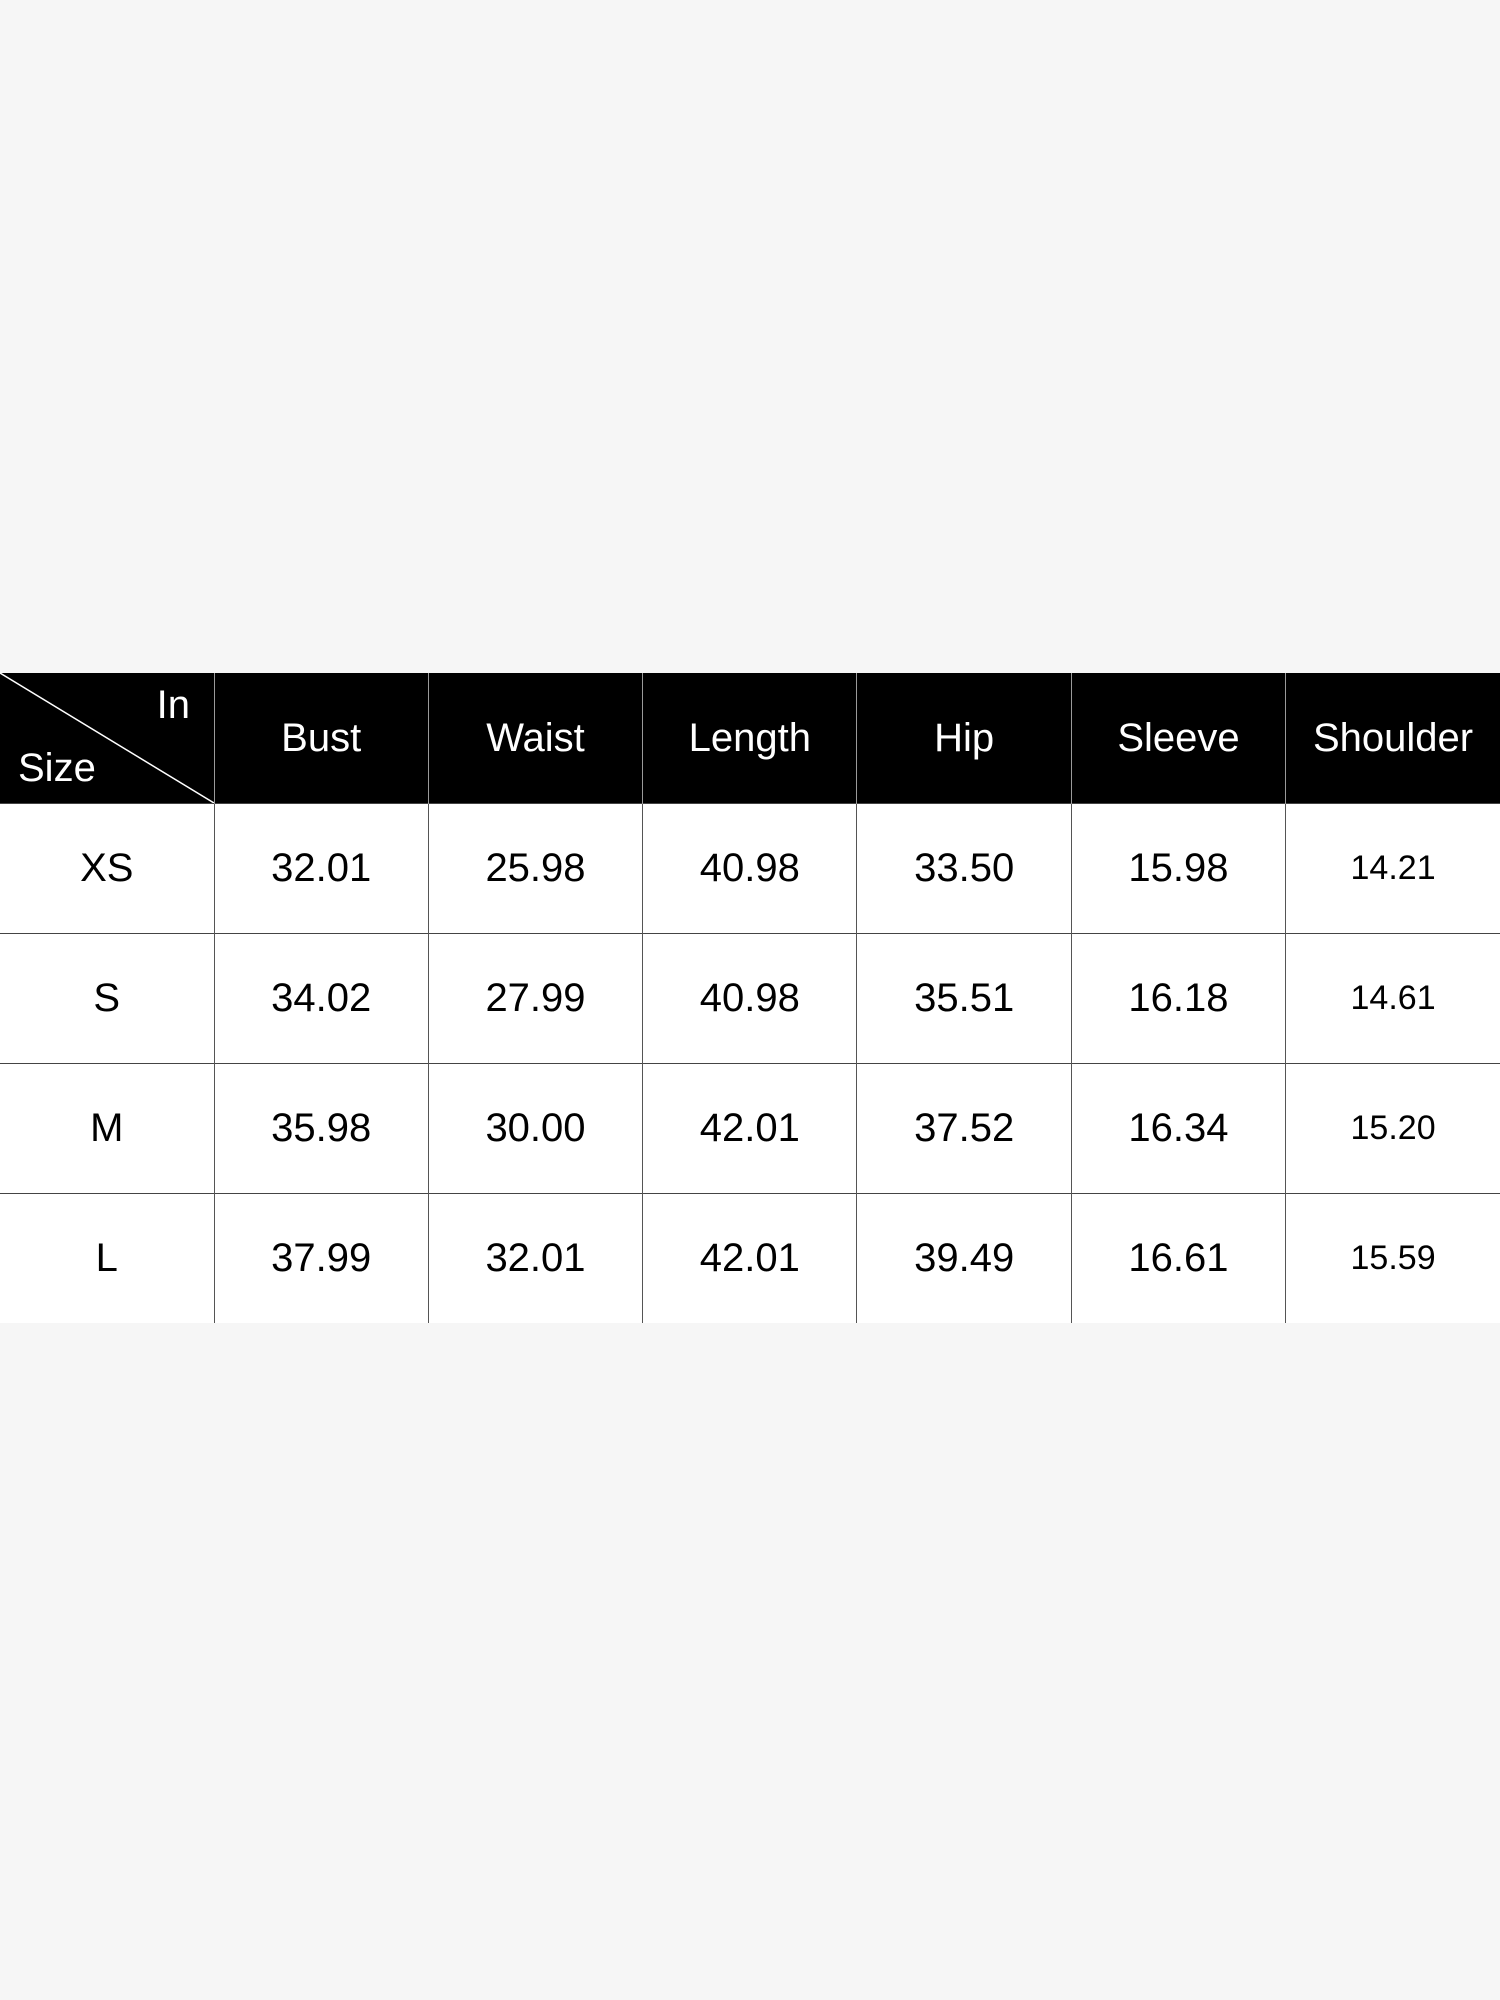 This screenshot has height=2000, width=1500. What do you see at coordinates (964, 998) in the screenshot?
I see `value-cell: 35.51` at bounding box center [964, 998].